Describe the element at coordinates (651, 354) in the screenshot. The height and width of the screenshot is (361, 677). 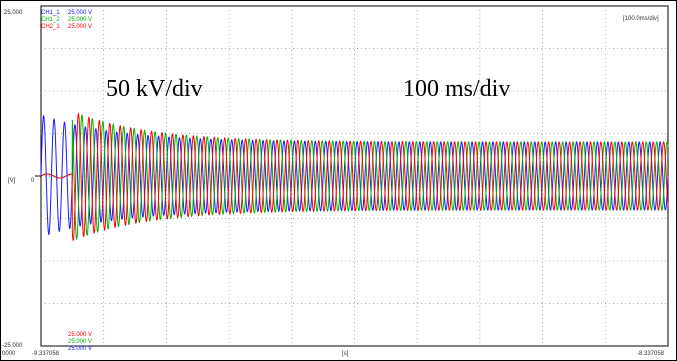
I see `x-end-label: -8.337058` at that location.